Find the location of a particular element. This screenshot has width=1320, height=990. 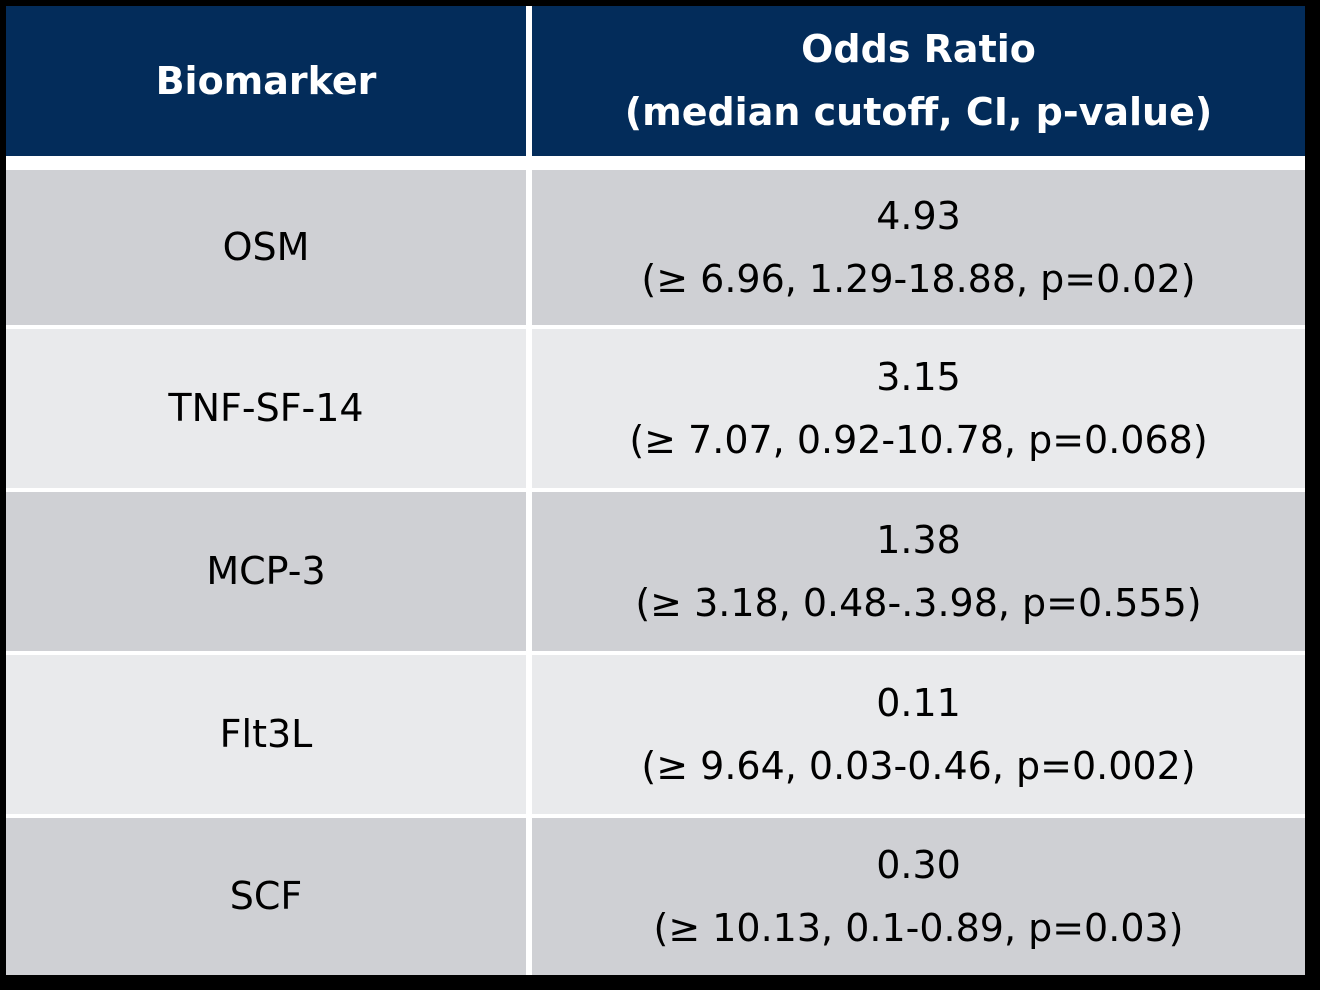

table-row-odds-ratio: 0.30 (≥ 10.13, 0.1-0.89, p=0.03) is located at coordinates (918, 896).